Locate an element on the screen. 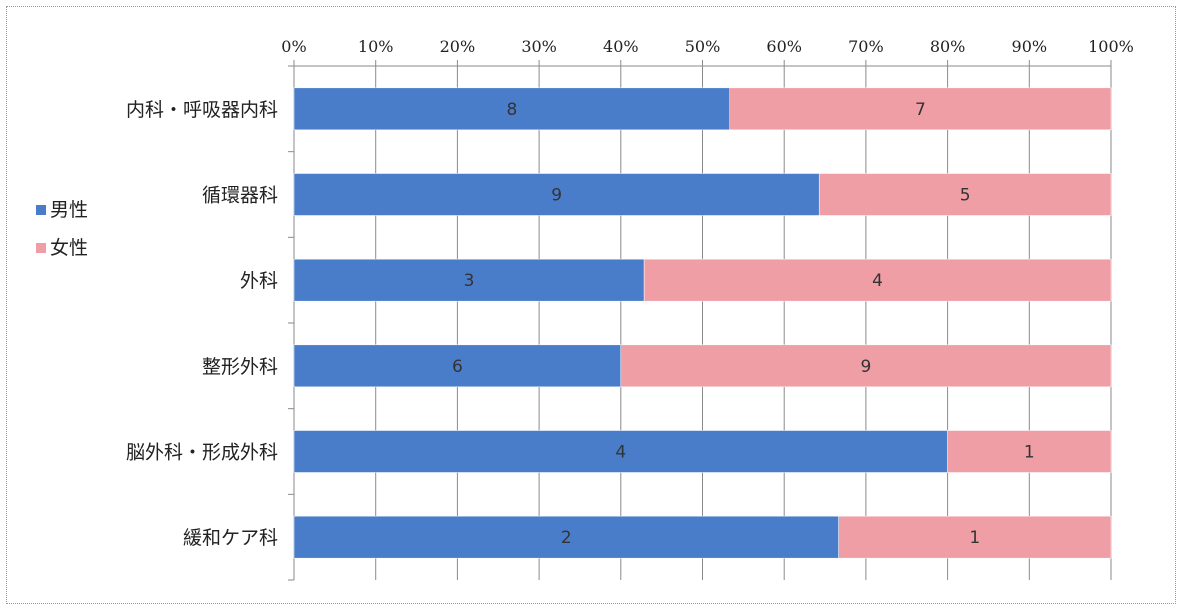  x-tick-label: 90% is located at coordinates (1030, 46).